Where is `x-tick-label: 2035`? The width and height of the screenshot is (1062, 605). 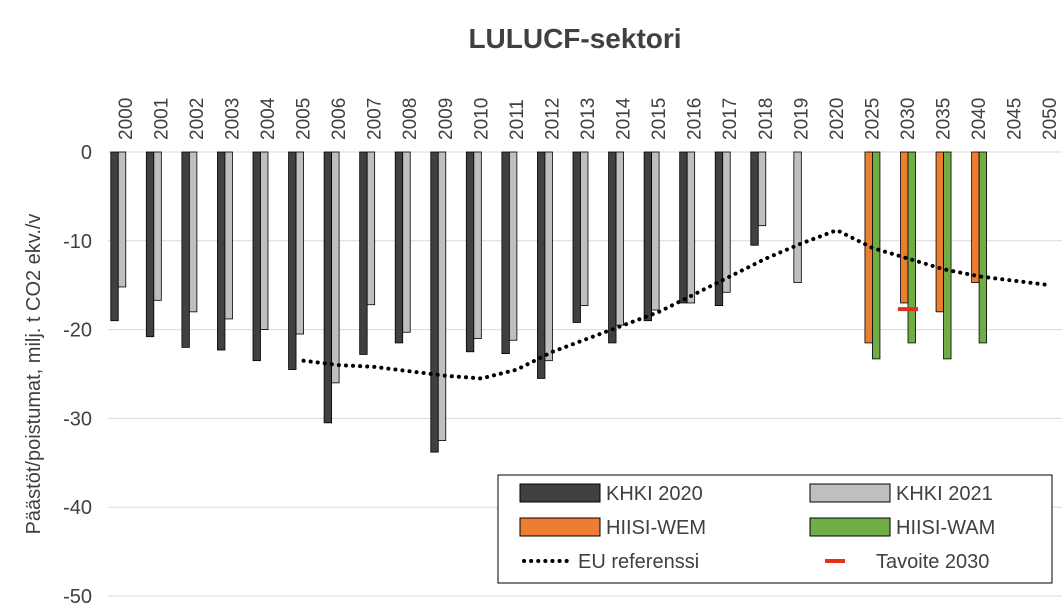
x-tick-label: 2035 is located at coordinates (944, 119).